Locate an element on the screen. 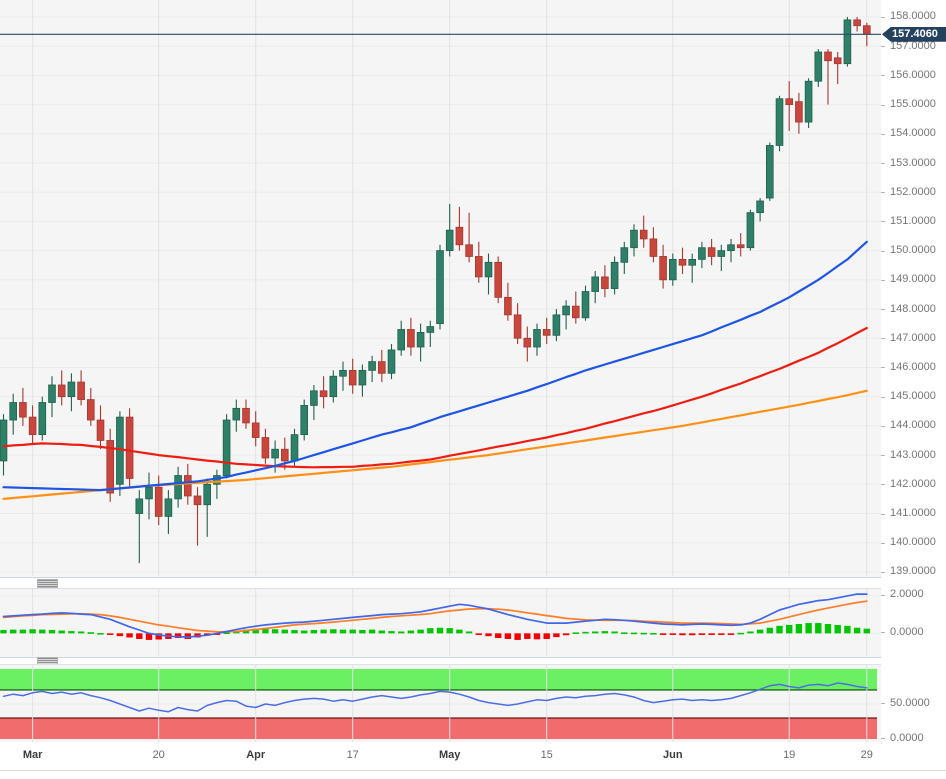  price-axis-label: 155.0000 is located at coordinates (913, 104).